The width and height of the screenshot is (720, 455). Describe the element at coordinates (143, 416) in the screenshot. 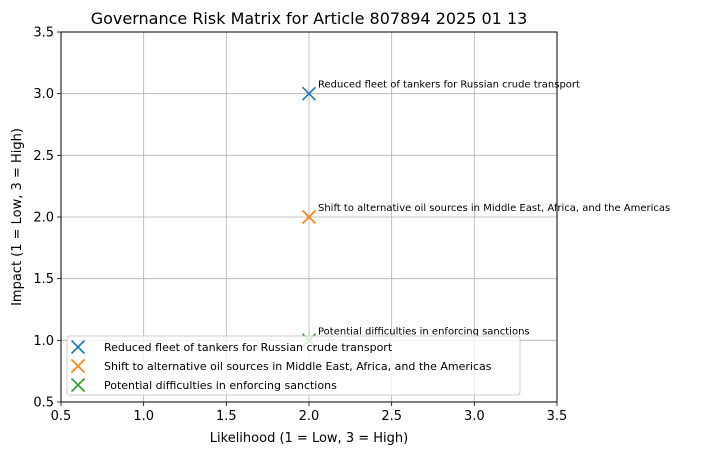

I see `x-tick-label: 1.0` at that location.